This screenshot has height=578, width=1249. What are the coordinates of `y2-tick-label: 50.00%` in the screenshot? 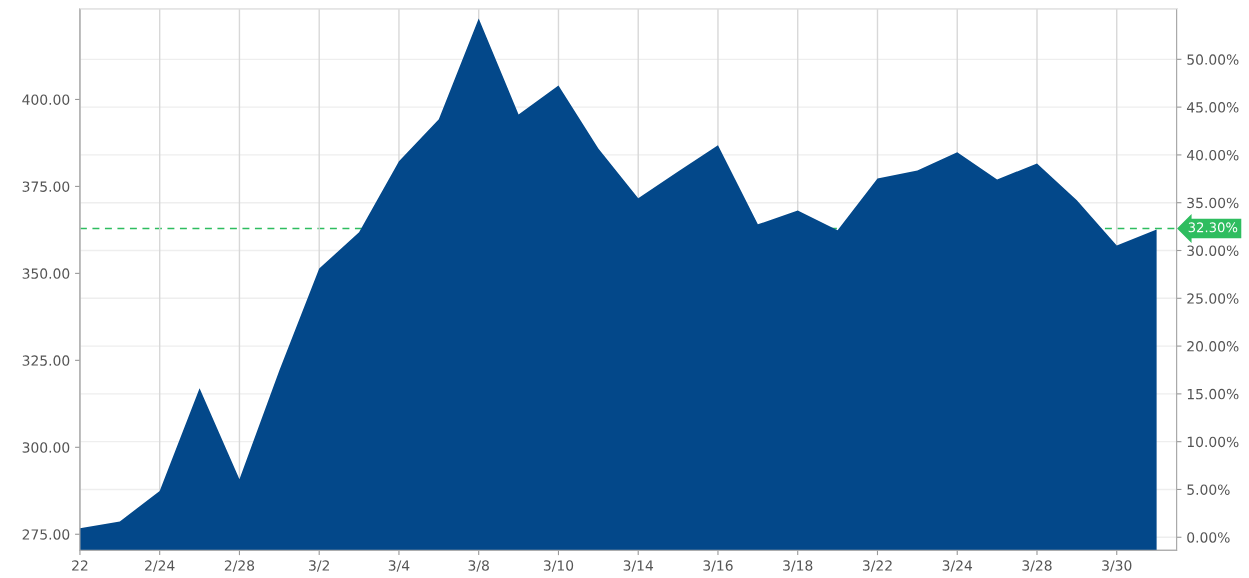 It's located at (1213, 59).